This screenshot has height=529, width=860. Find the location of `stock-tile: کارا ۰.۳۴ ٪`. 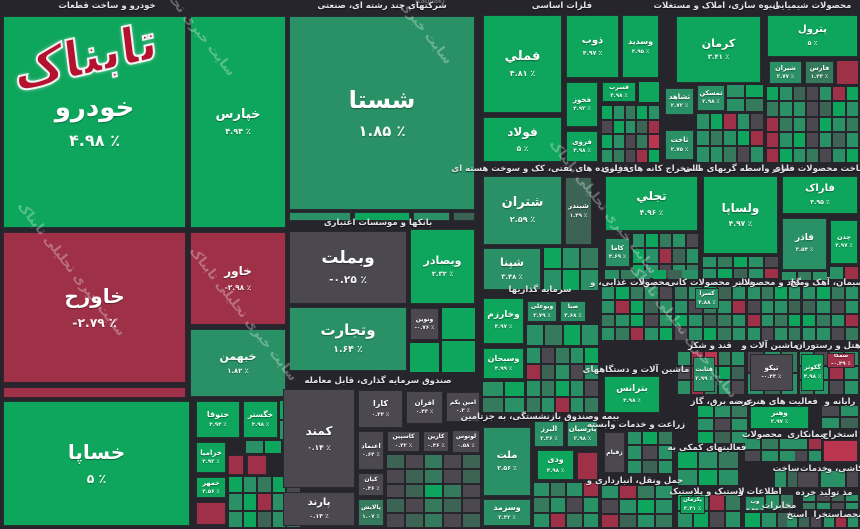

stock-tile: کارا ۰.۳۴ ٪ is located at coordinates (380, 409).